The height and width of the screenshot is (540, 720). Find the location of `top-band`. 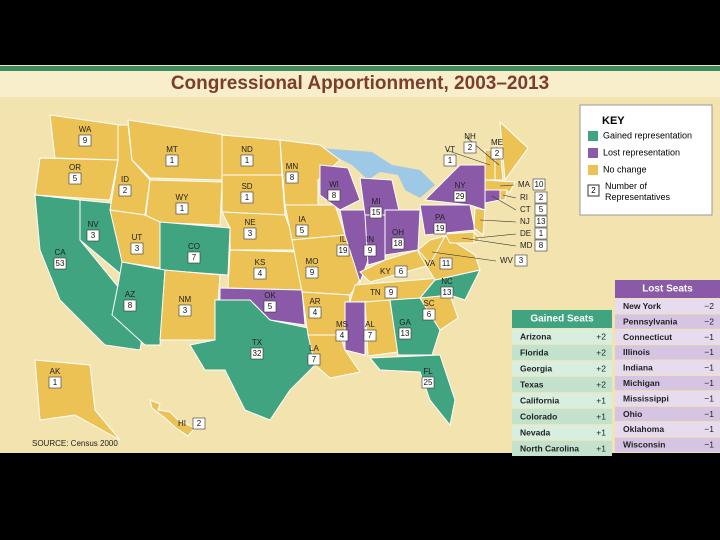

top-band is located at coordinates (360, 68).